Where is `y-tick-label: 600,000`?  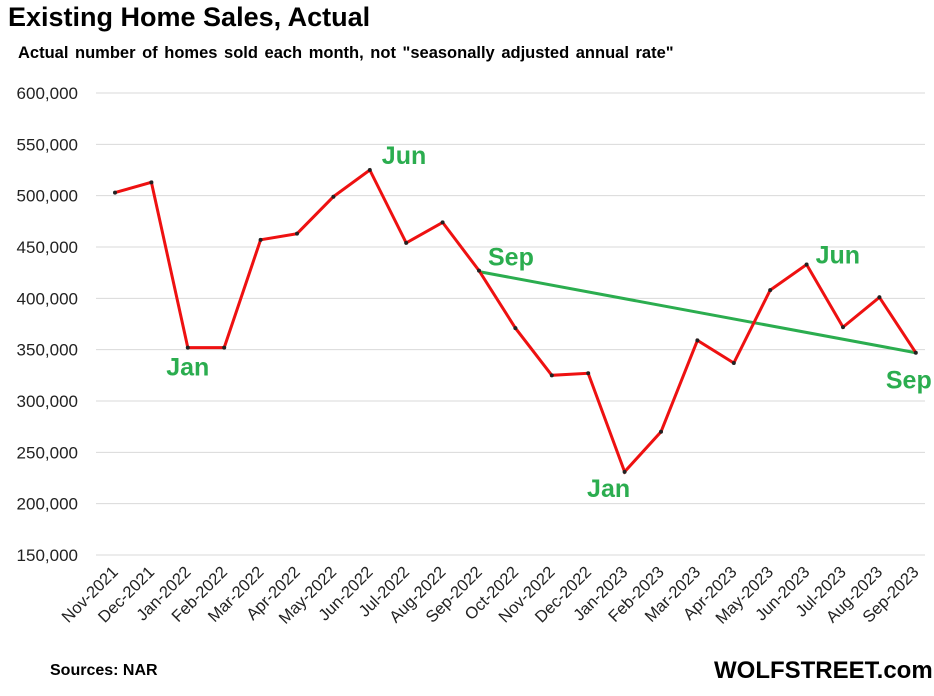 y-tick-label: 600,000 is located at coordinates (47, 93).